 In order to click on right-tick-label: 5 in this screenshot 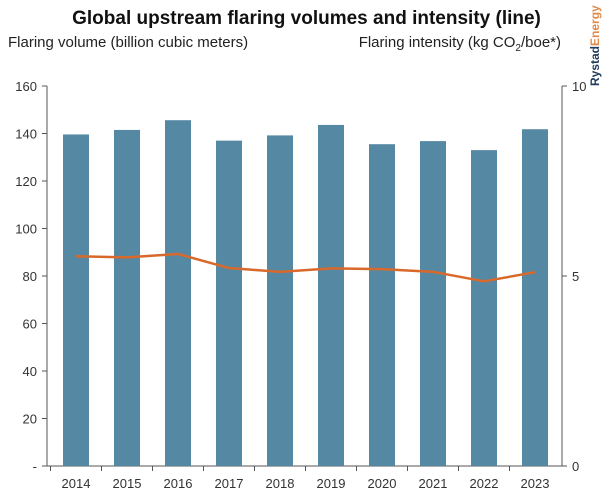, I will do `click(575, 276)`.